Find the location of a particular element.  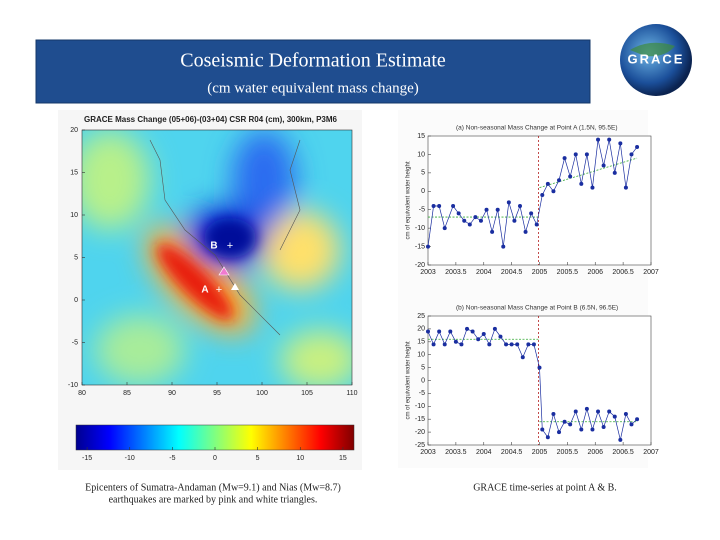

y-axis-label: cm of equivalent water height is located at coordinates (409, 200).